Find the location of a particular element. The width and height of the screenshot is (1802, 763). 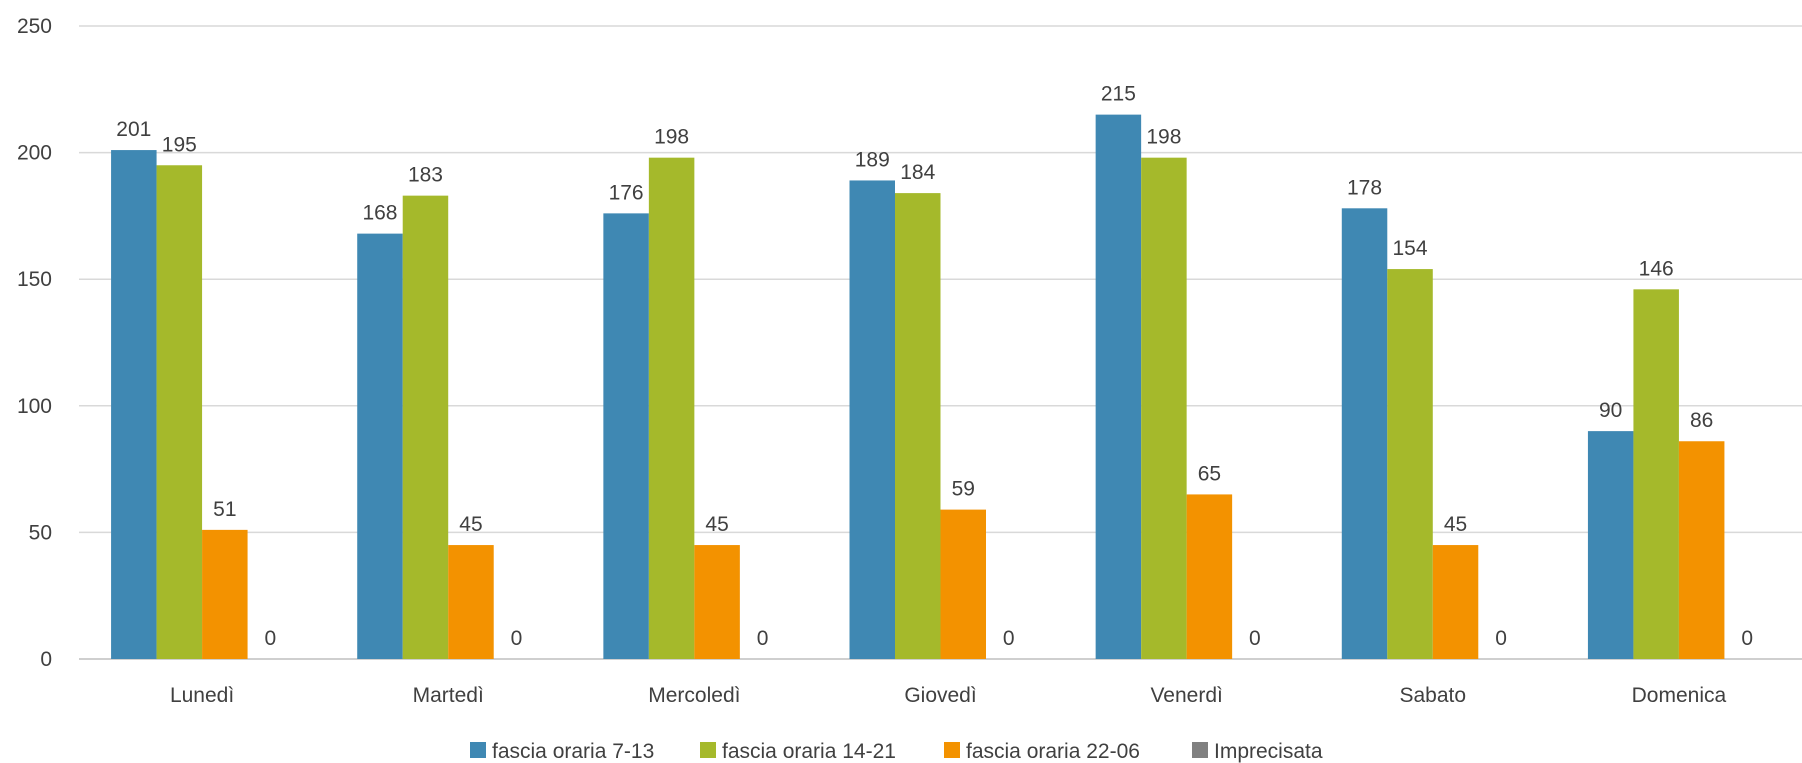

x-tick-label: Domenica is located at coordinates (1679, 695).